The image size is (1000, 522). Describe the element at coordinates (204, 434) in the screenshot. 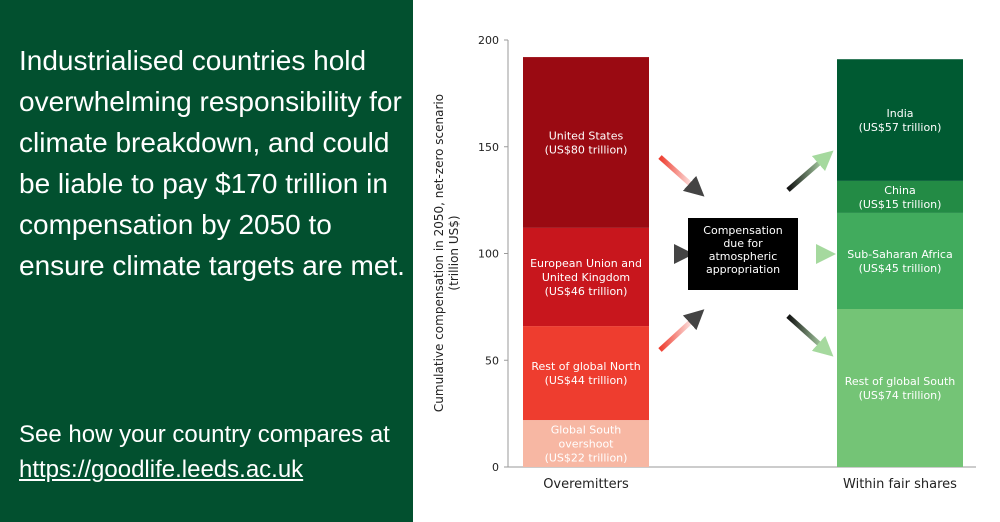

I see `cta-text: See how your country compares at` at that location.